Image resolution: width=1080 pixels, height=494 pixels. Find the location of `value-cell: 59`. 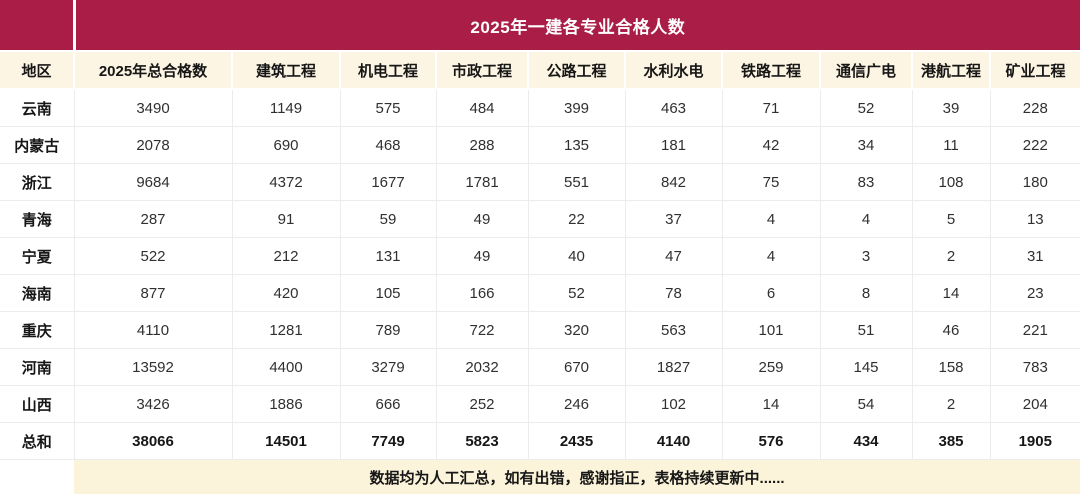

value-cell: 59 is located at coordinates (388, 219).